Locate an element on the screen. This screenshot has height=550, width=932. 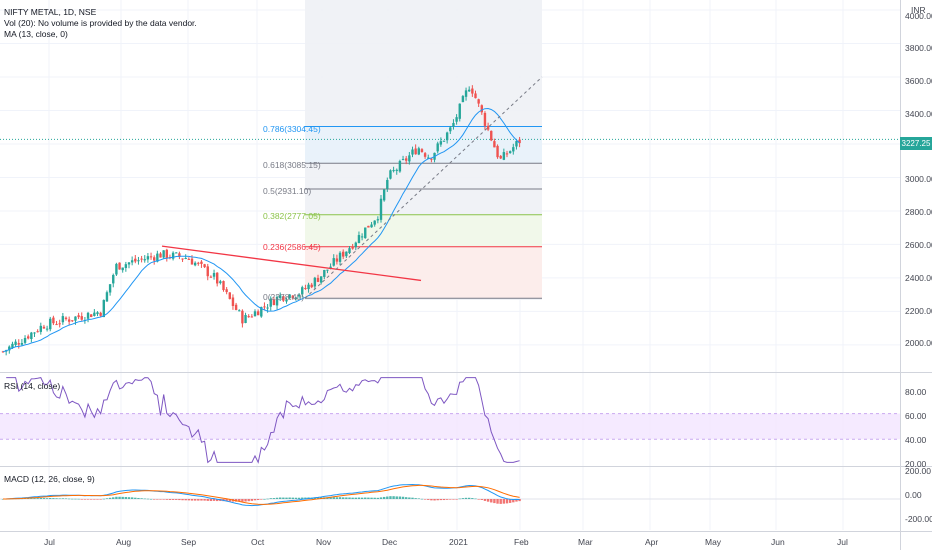
macd-tick: 0.00 is located at coordinates (913, 495).